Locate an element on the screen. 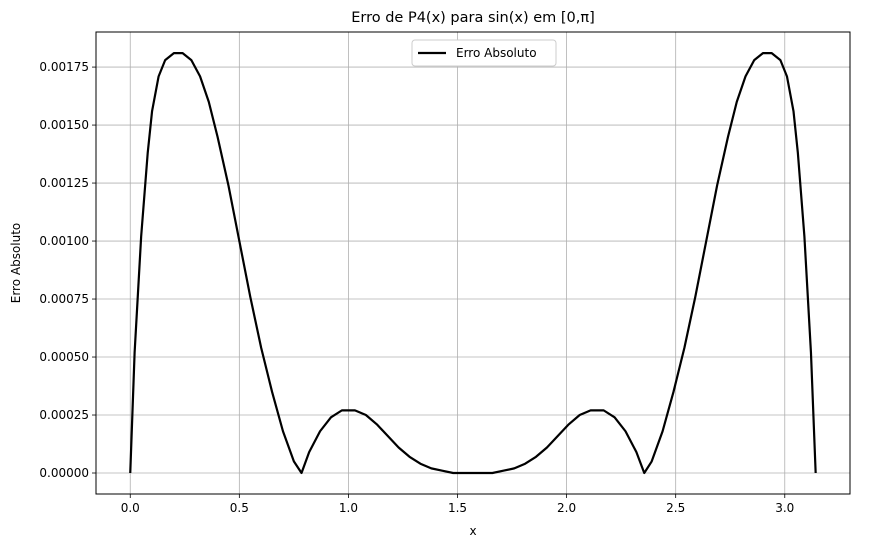 This screenshot has height=547, width=881. y-tick-label: 0.00175 is located at coordinates (64, 67).